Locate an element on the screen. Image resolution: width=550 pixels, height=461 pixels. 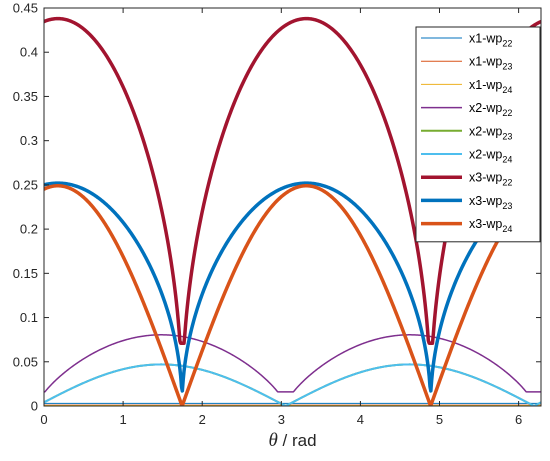
legend-label-x1-wp22: x1-wp22 is located at coordinates (490, 40).